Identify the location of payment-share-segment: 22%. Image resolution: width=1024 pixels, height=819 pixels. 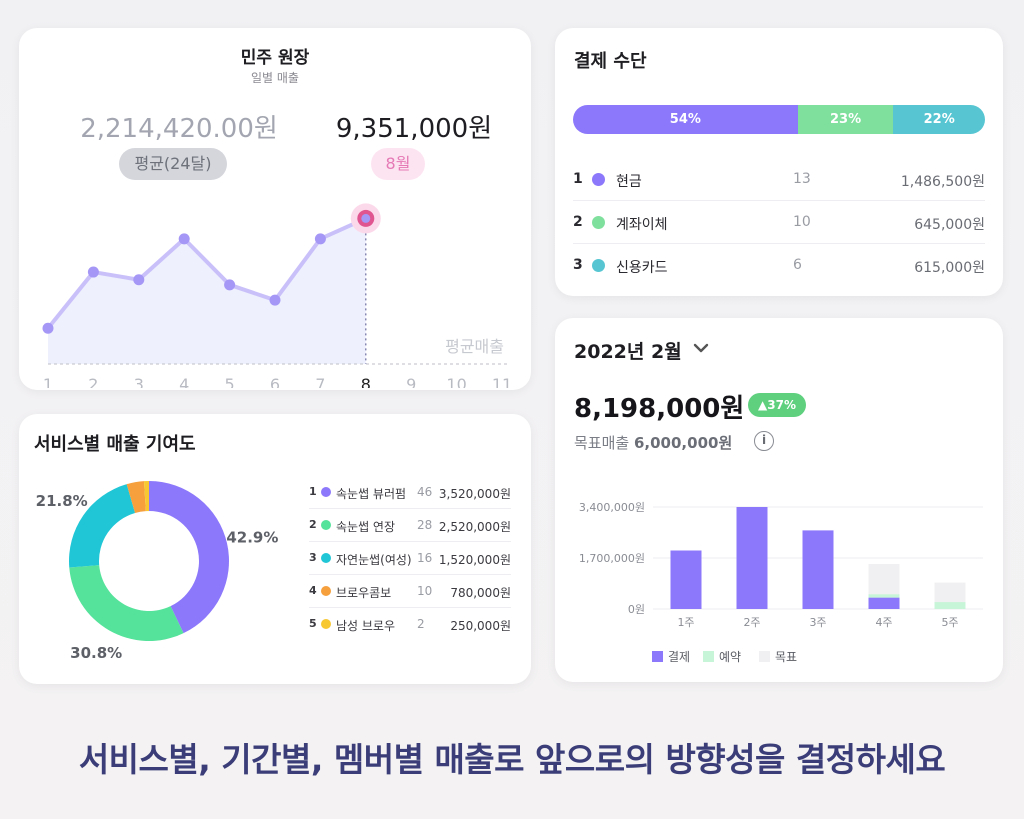
(939, 119).